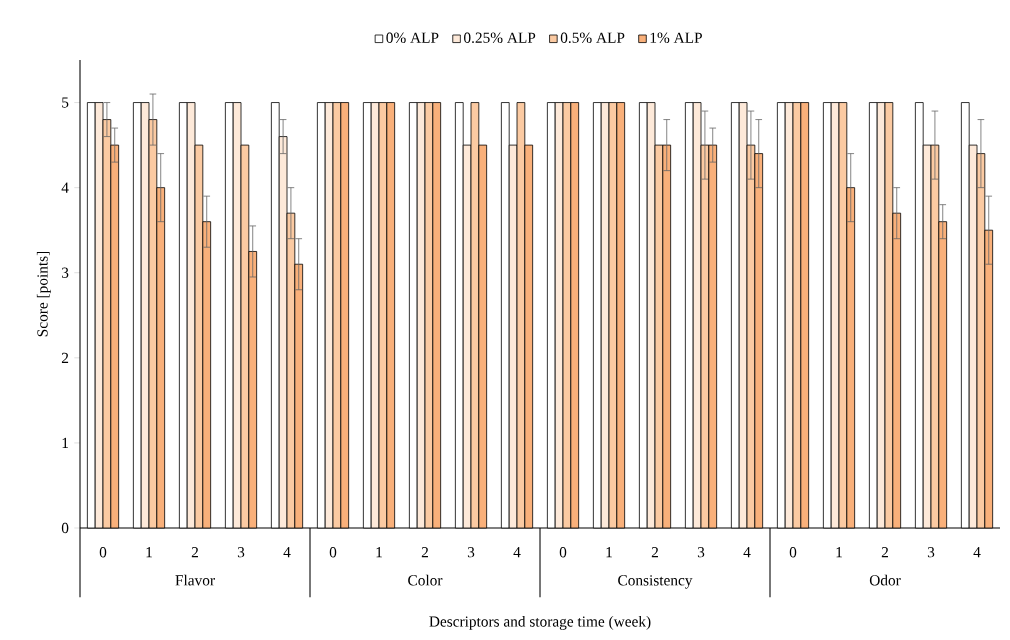 Image resolution: width=1010 pixels, height=640 pixels. What do you see at coordinates (65, 187) in the screenshot?
I see `y-tick-label: 4` at bounding box center [65, 187].